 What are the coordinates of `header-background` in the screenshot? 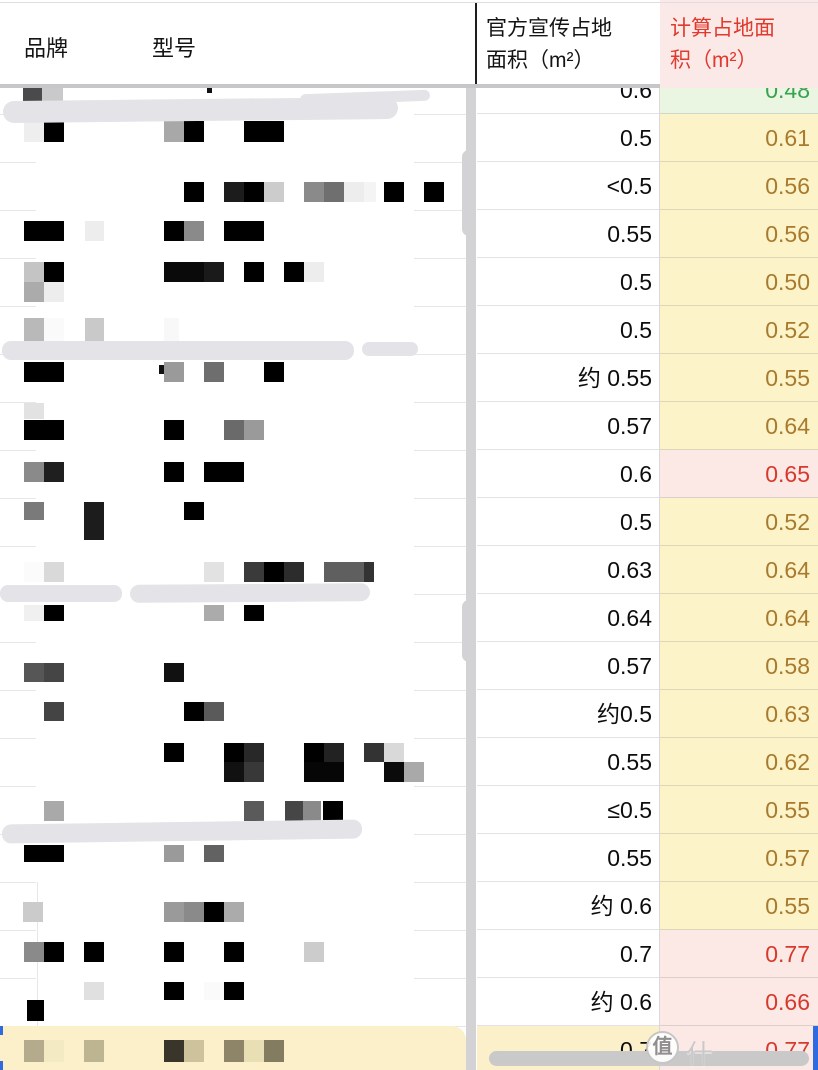 It's located at (330, 44).